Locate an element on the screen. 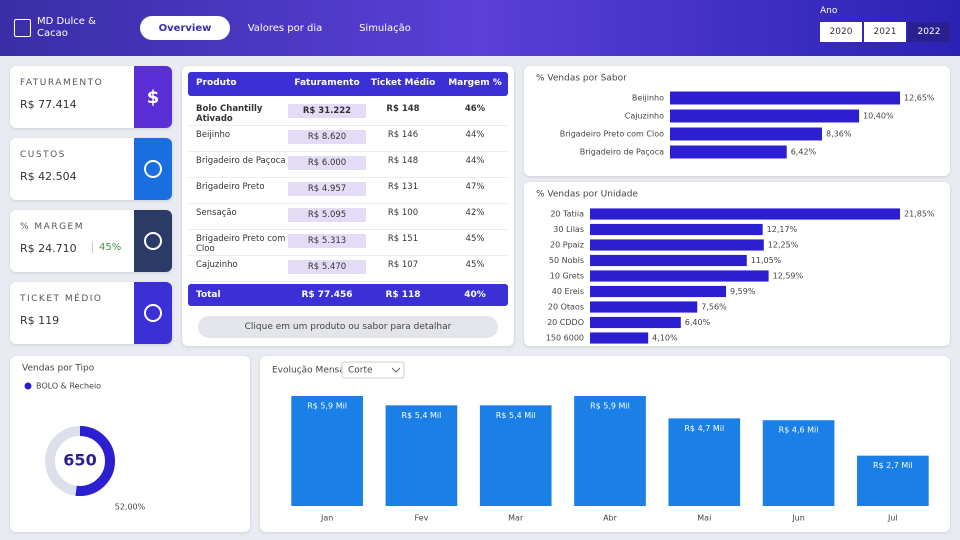  table-cell: R$ 6.000 is located at coordinates (327, 163).